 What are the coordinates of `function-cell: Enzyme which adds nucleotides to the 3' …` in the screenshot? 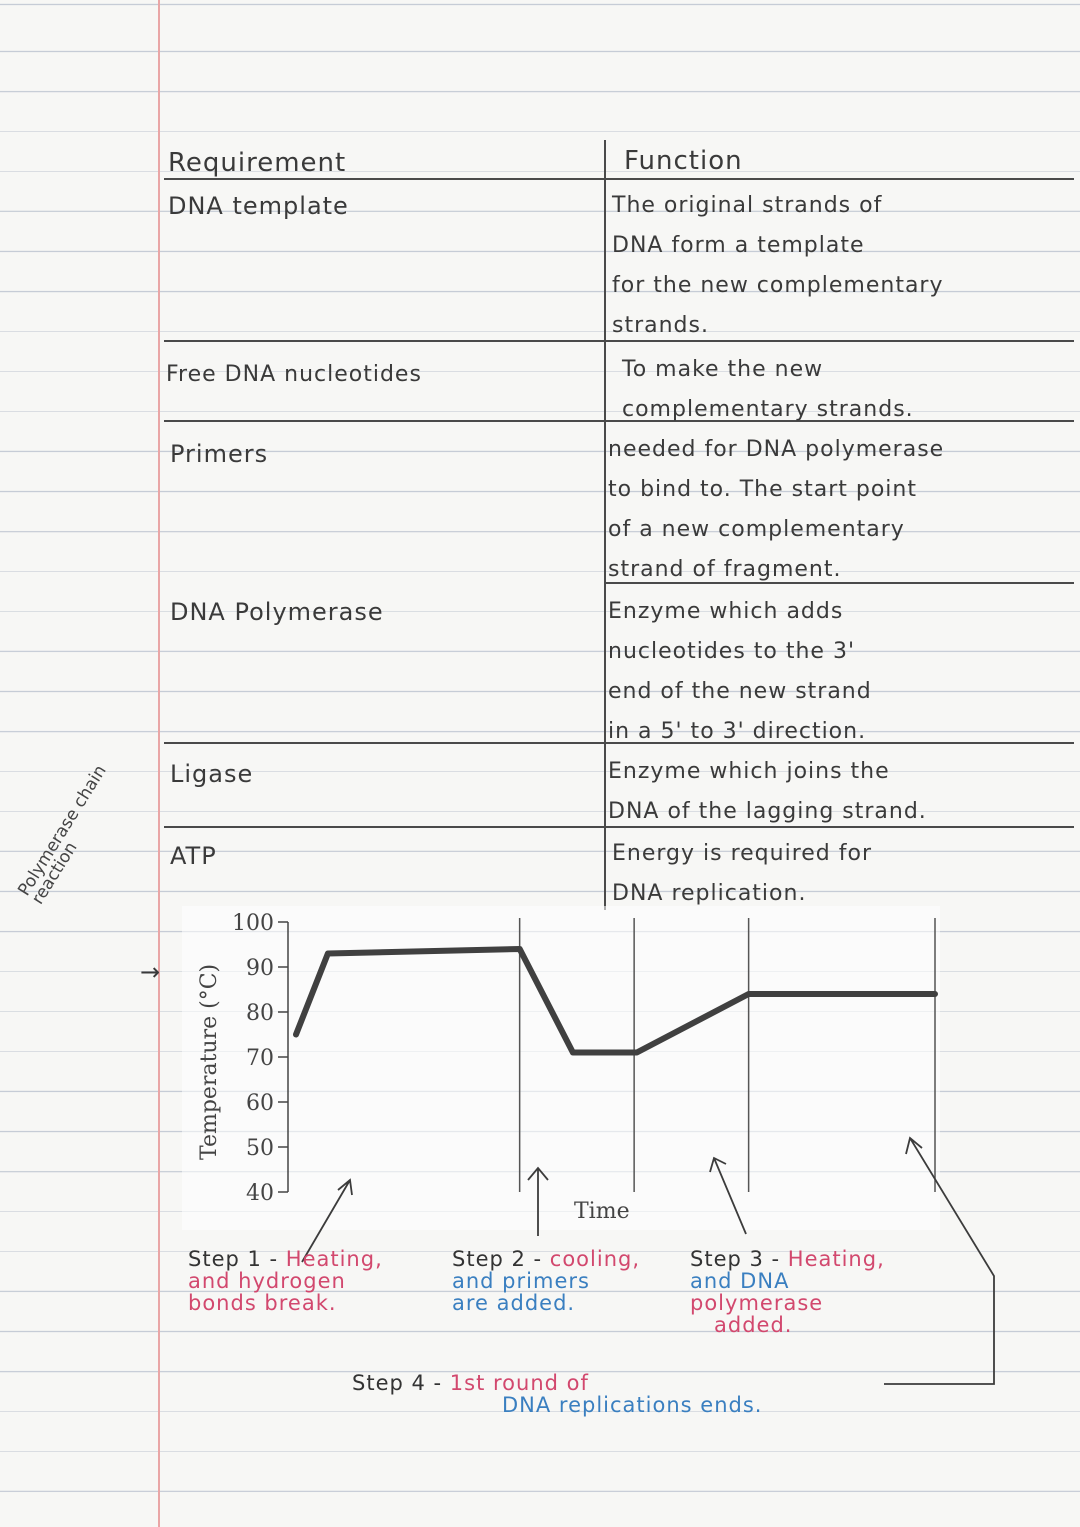 It's located at (740, 671).